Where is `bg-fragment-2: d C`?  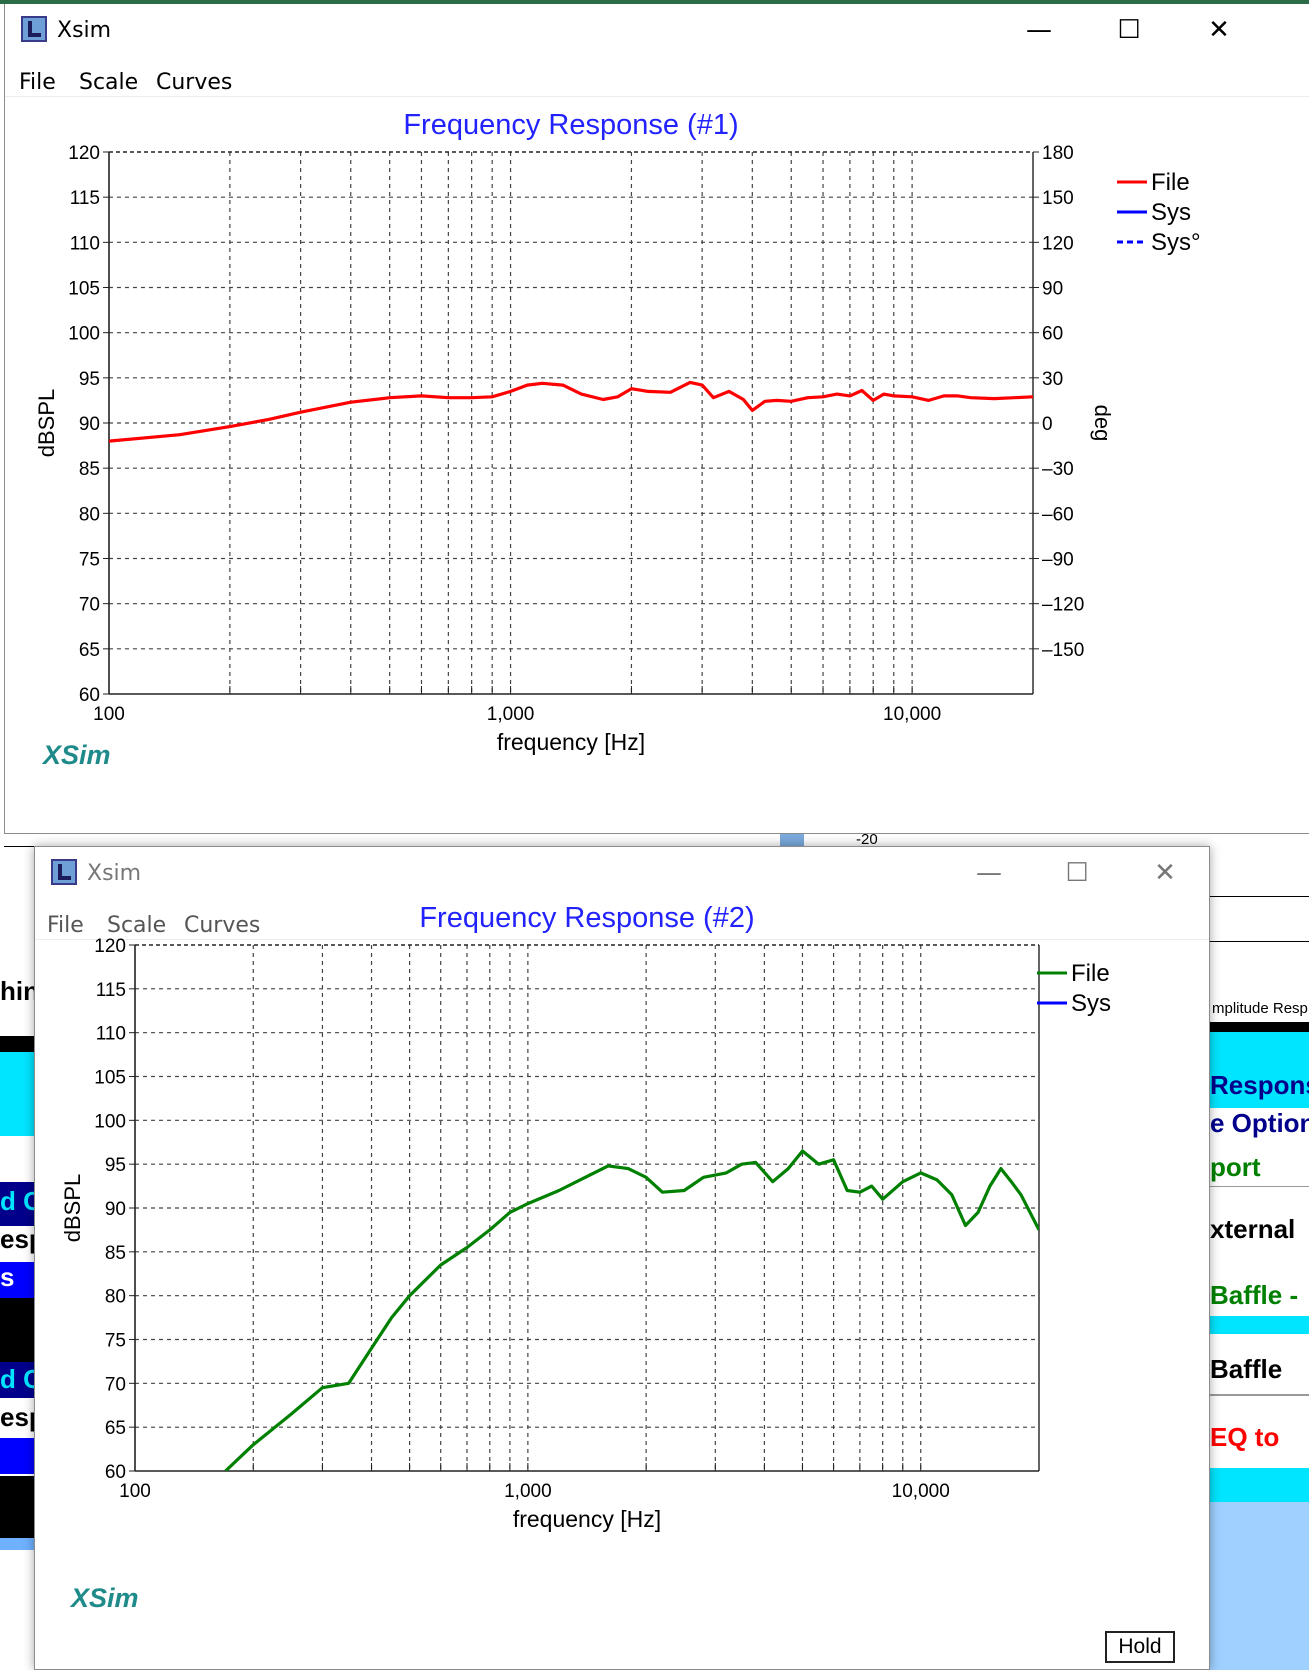 bg-fragment-2: d C is located at coordinates (17, 1201).